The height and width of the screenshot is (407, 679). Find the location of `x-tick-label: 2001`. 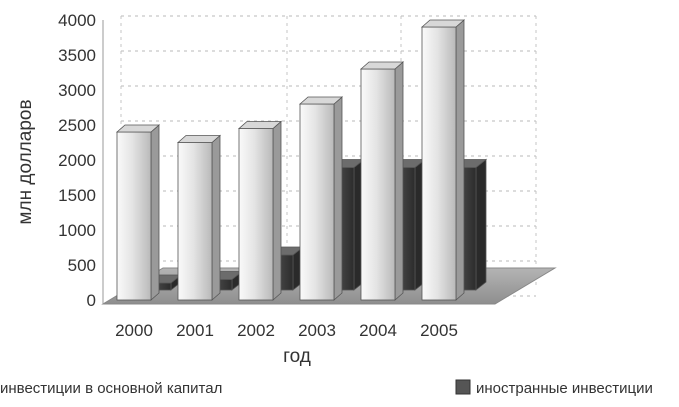

x-tick-label: 2001 is located at coordinates (195, 330).